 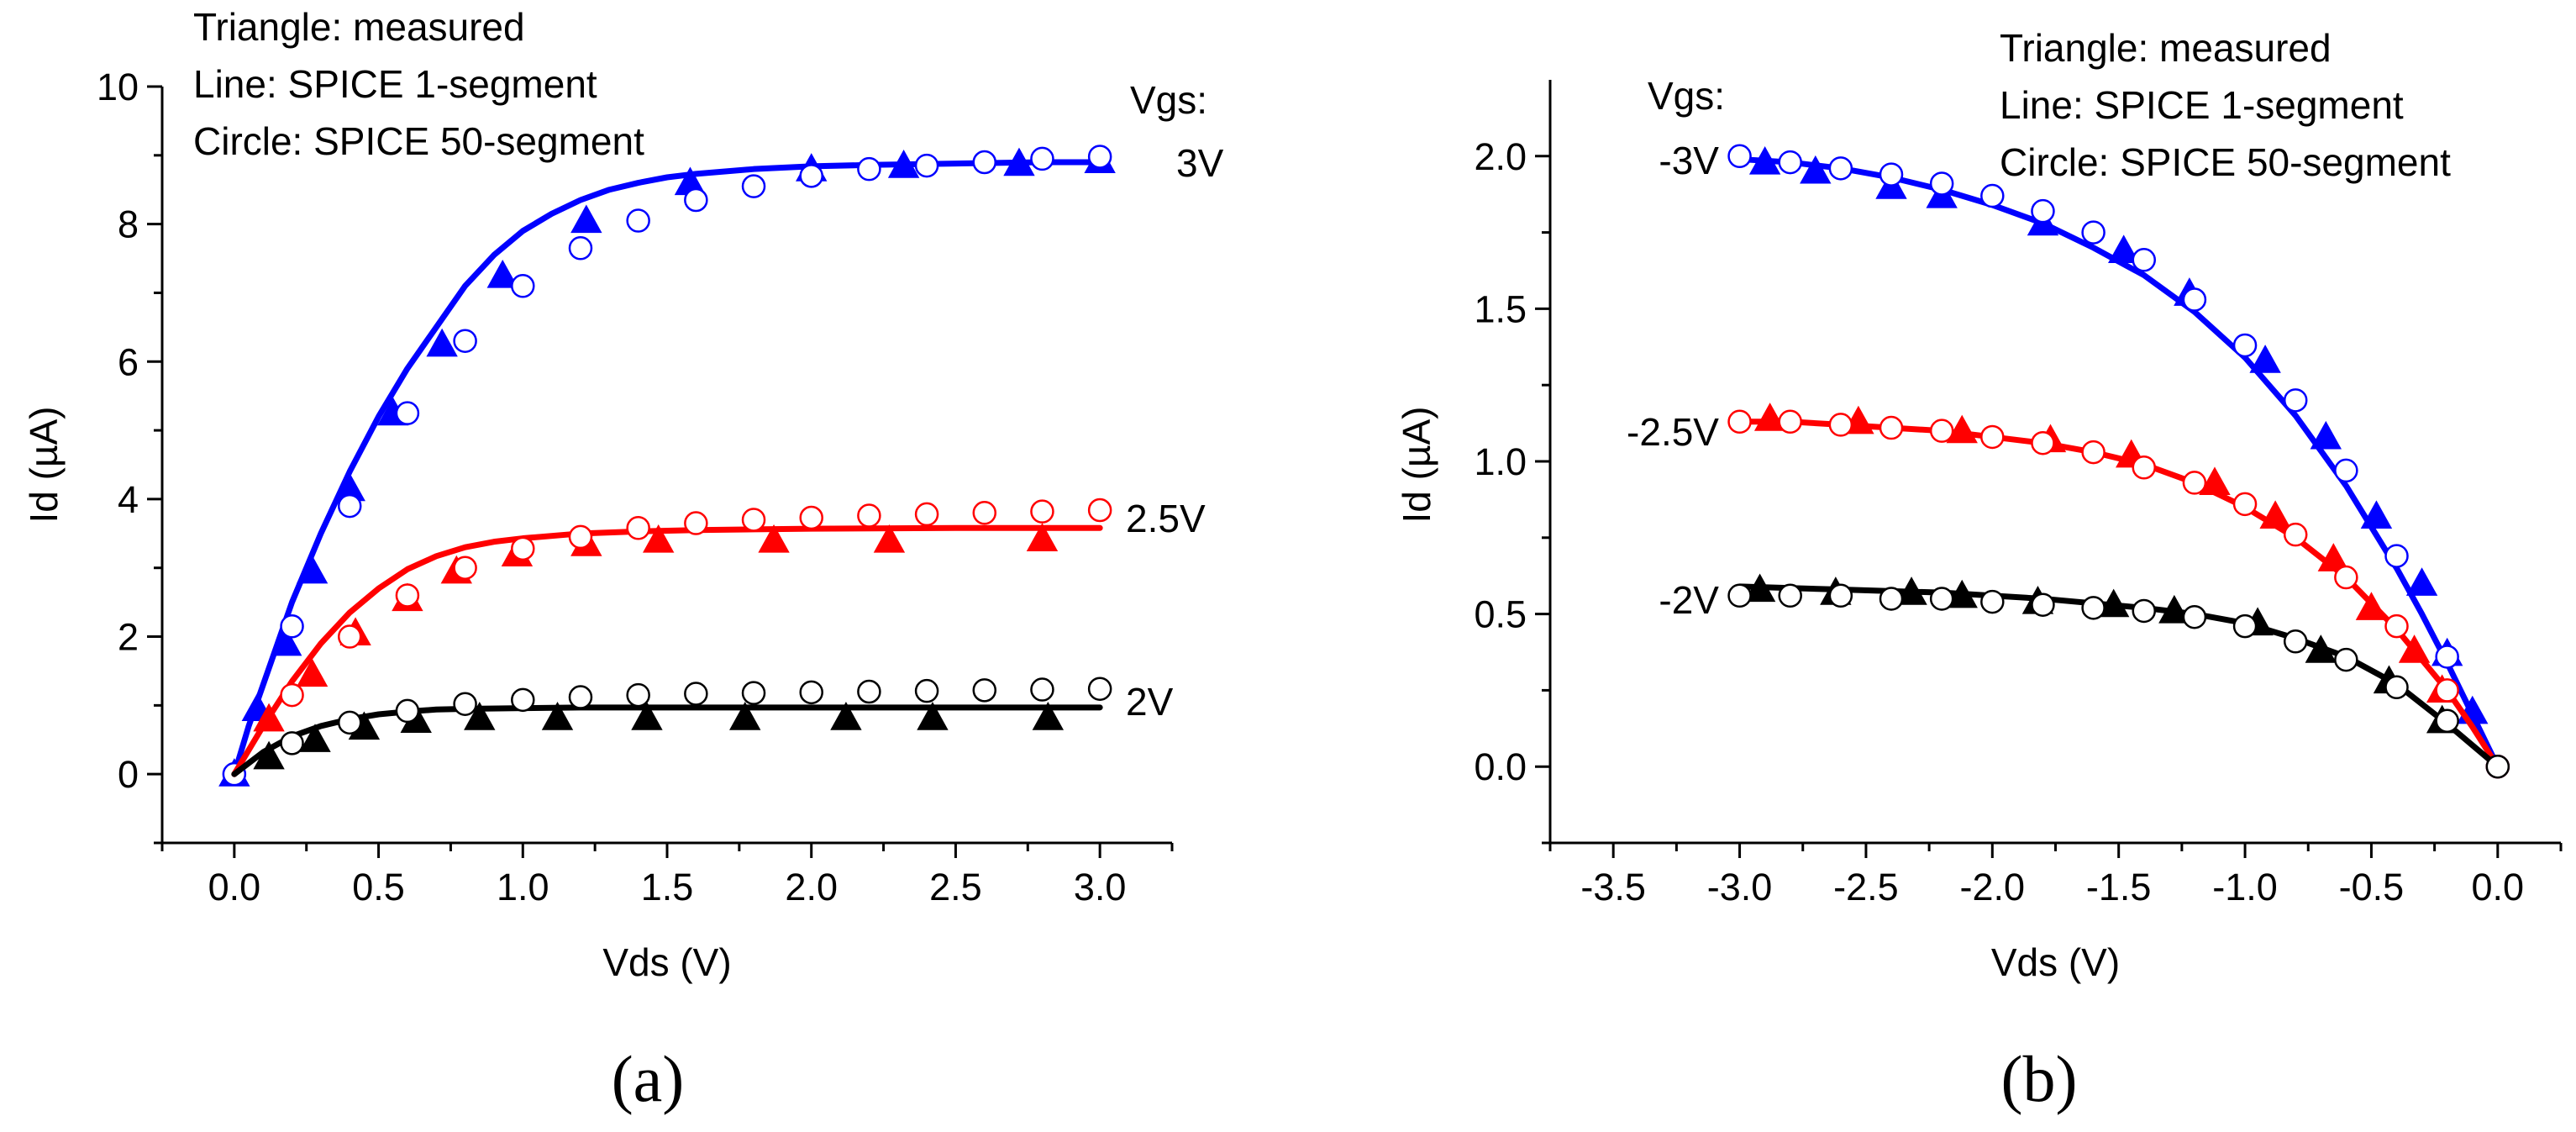 I want to click on series--2.5V, so click(x=2118, y=591).